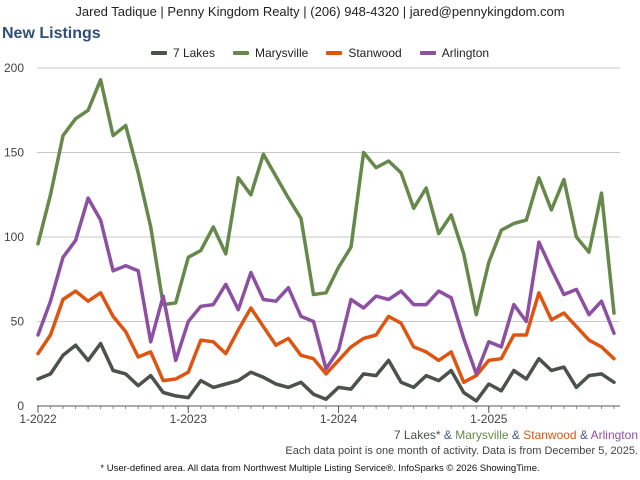  I want to click on legend-item-7-lakes: 7 Lakes, so click(182, 53).